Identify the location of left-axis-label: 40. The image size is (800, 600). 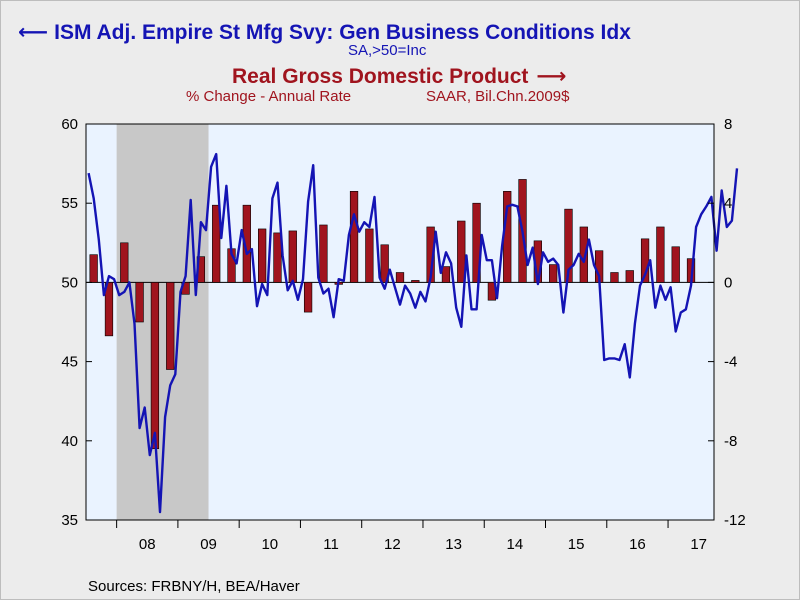
(69, 441).